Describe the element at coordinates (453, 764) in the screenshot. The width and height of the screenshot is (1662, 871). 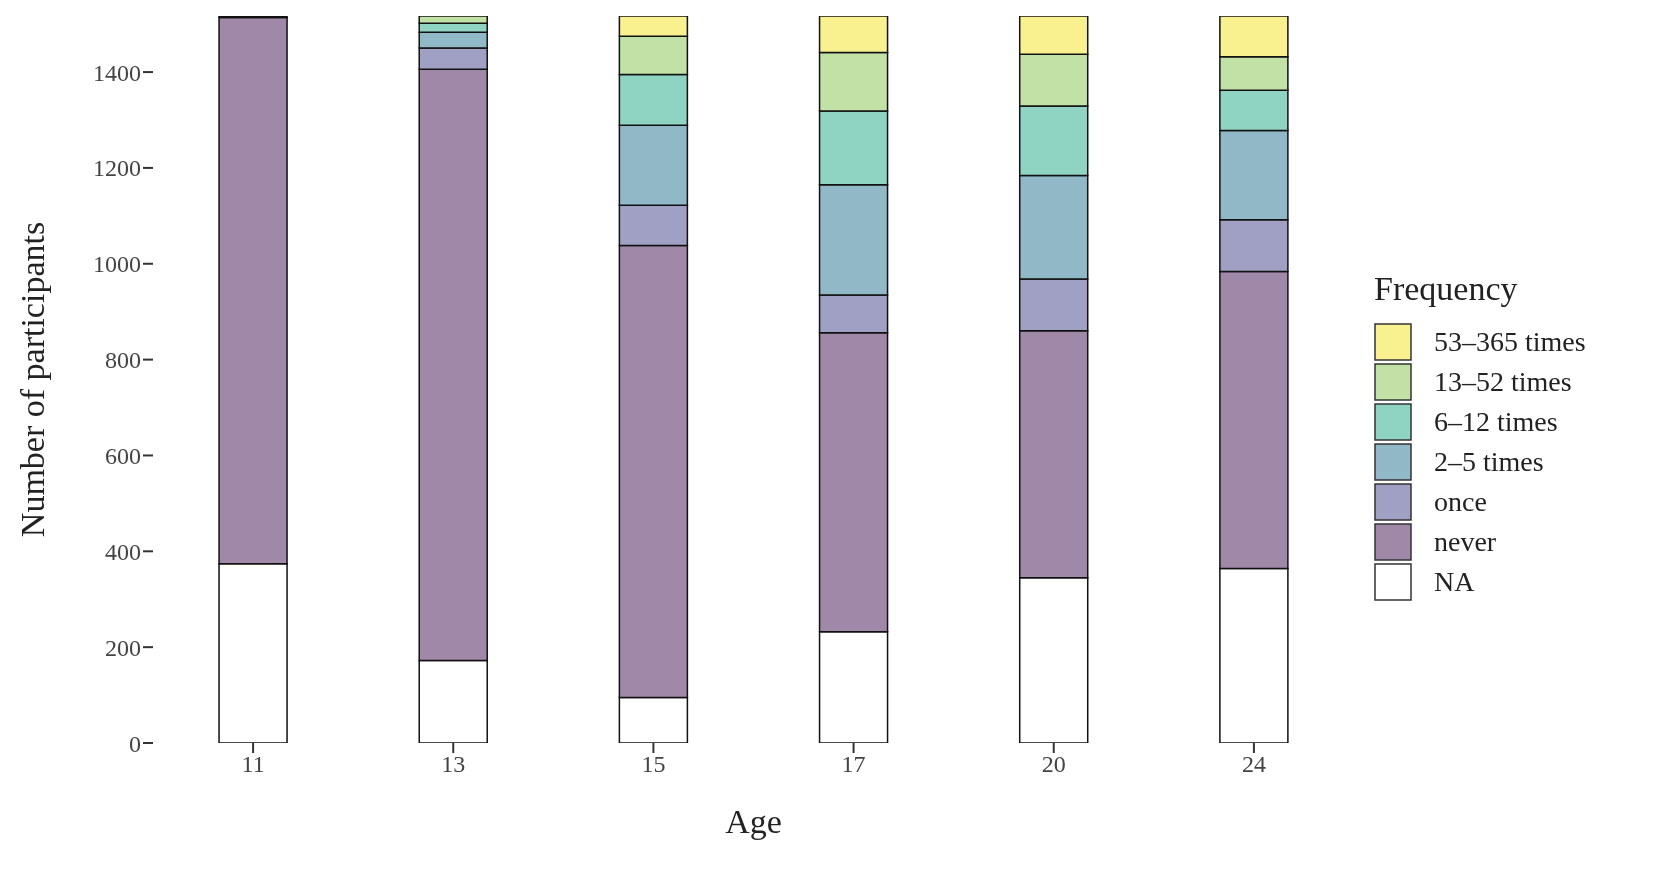
I see `x-tick-label: 13` at that location.